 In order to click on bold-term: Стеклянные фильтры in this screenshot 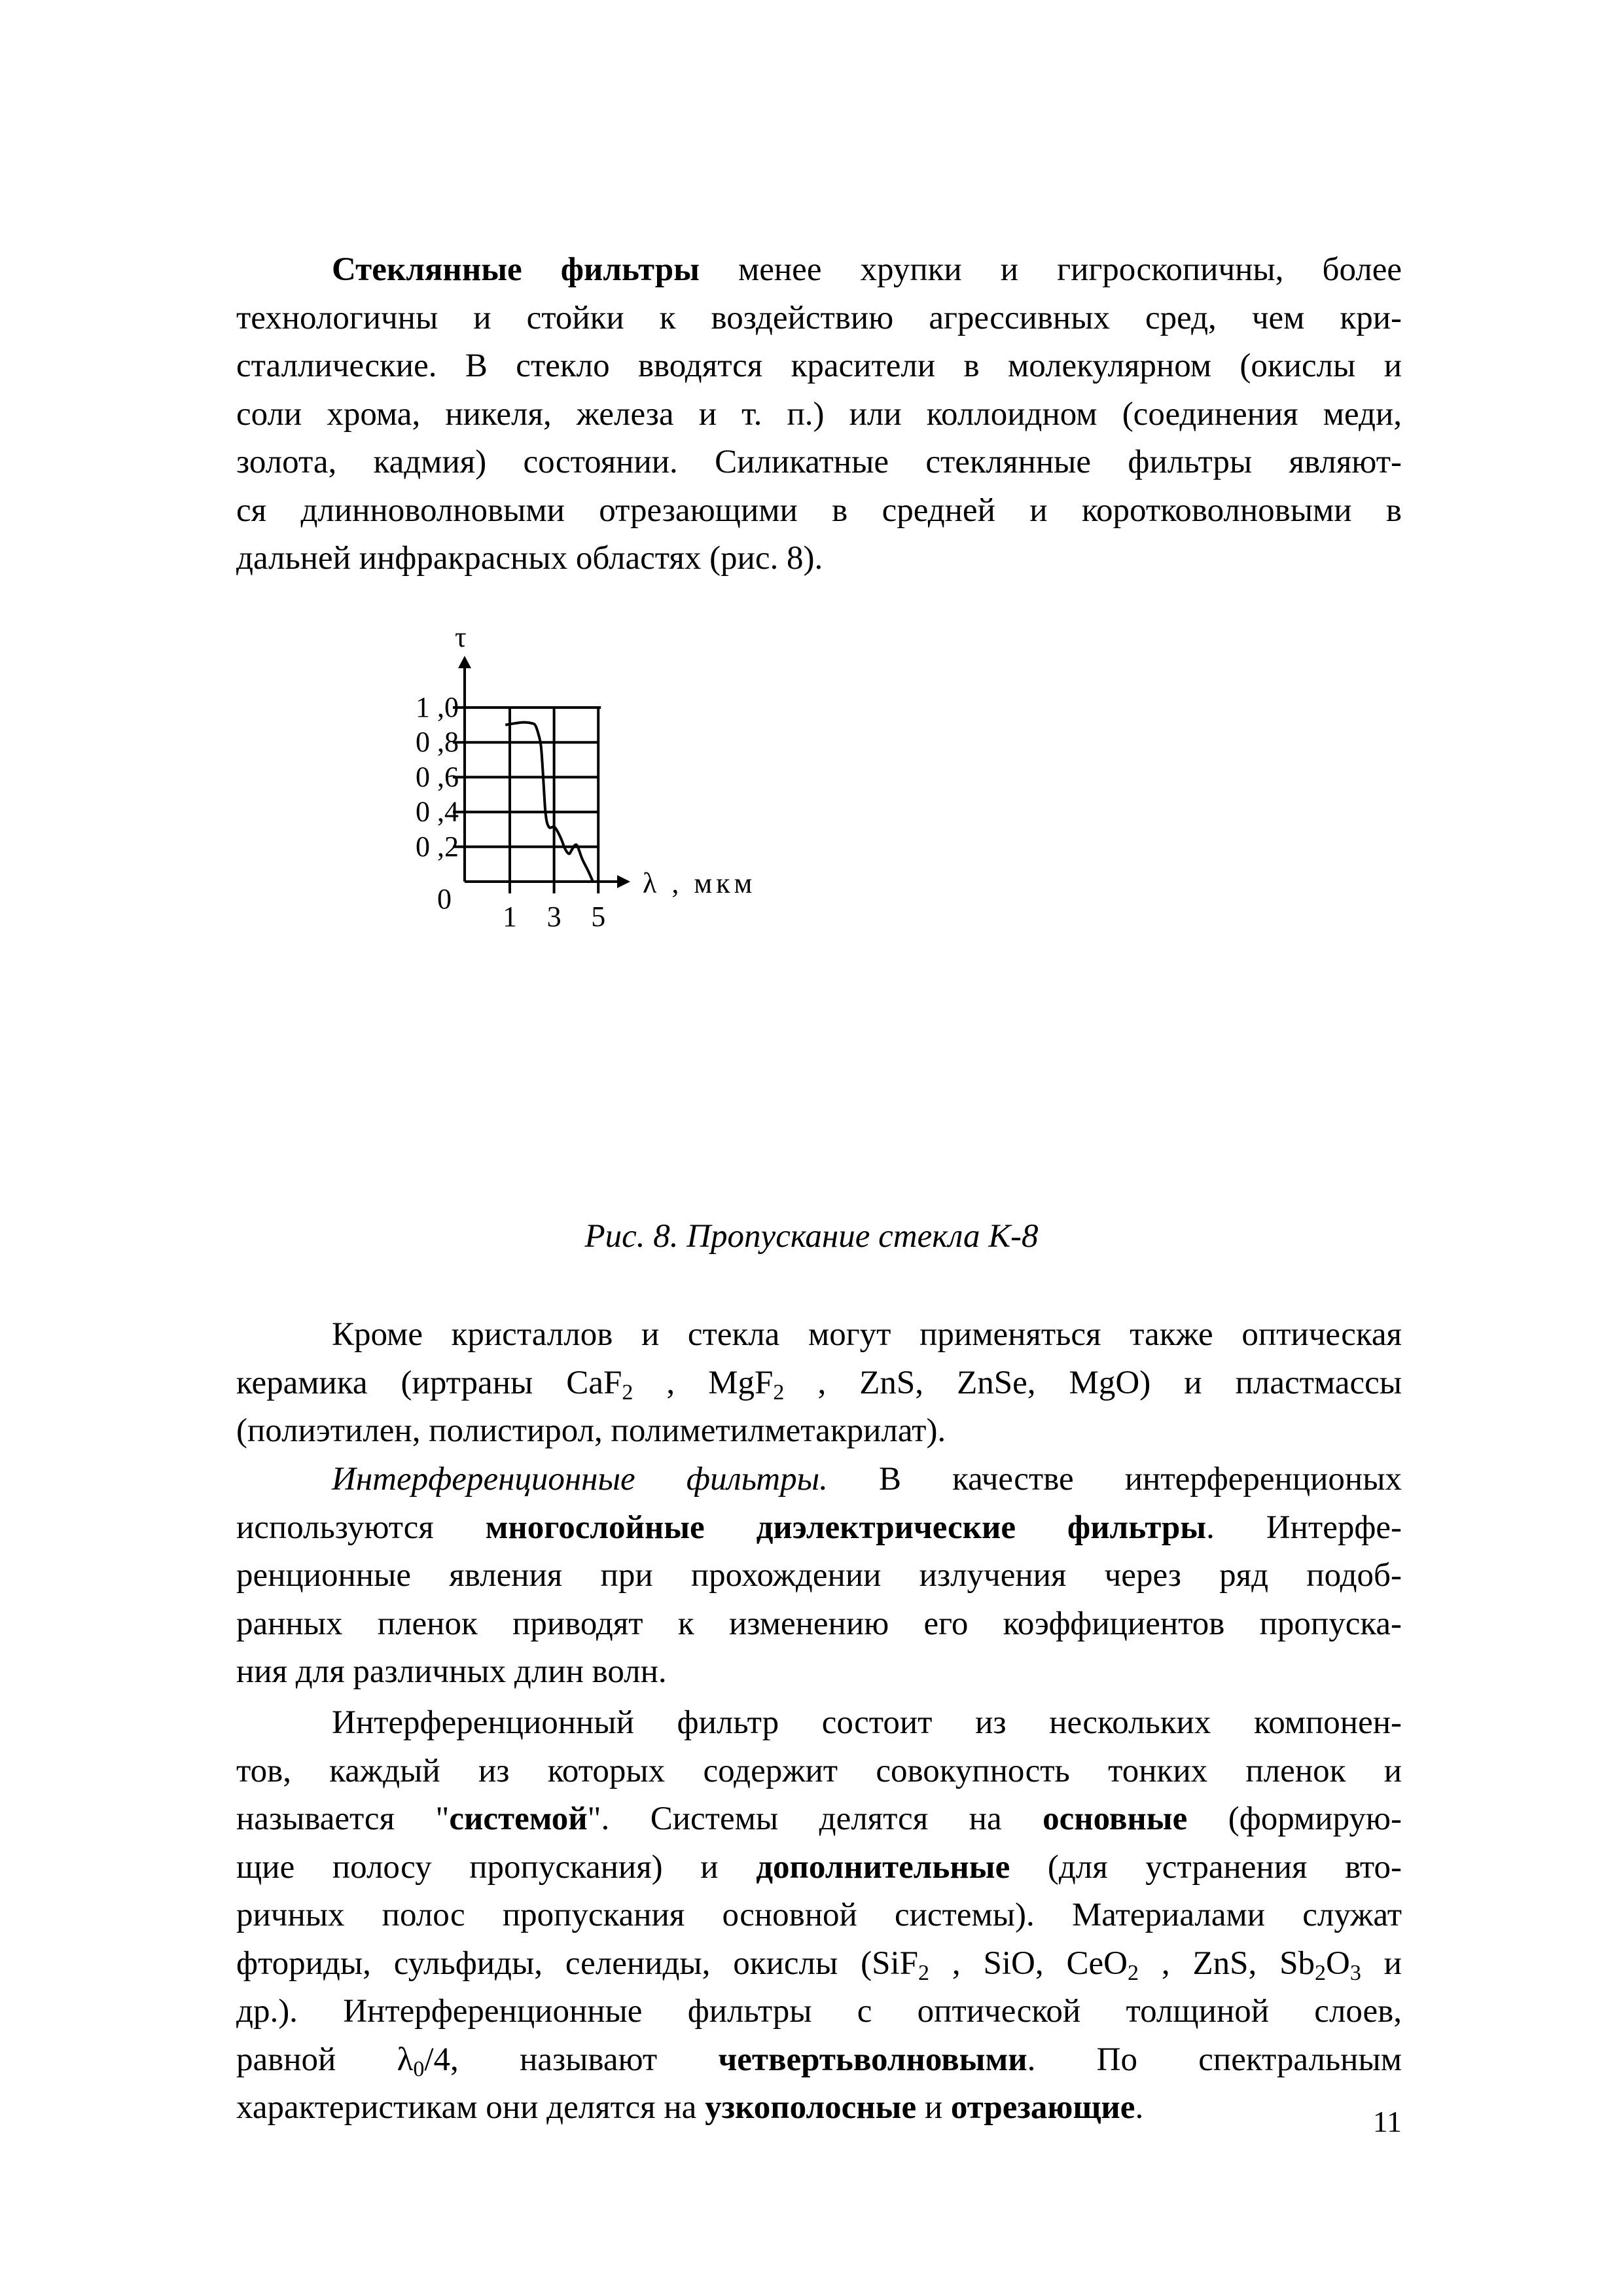, I will do `click(516, 269)`.